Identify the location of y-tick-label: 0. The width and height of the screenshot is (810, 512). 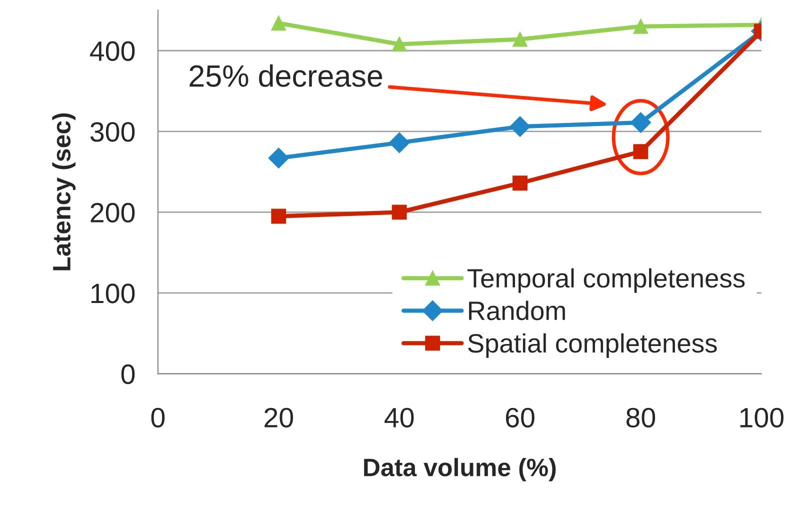
(128, 374).